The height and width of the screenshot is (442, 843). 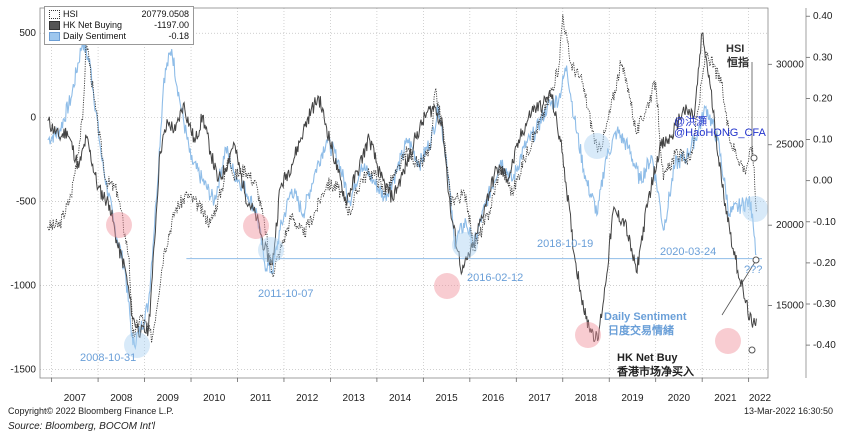 I want to click on left-tick-label: 500, so click(x=27, y=33).